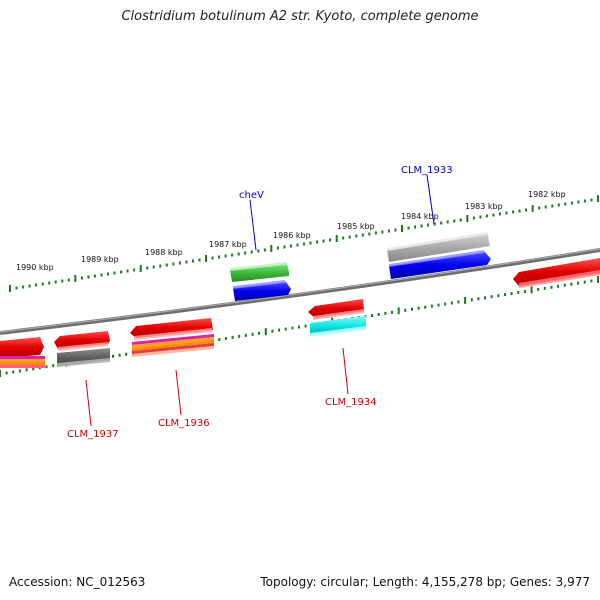 This screenshot has height=600, width=600. Describe the element at coordinates (259, 272) in the screenshot. I see `gene-chev` at that location.